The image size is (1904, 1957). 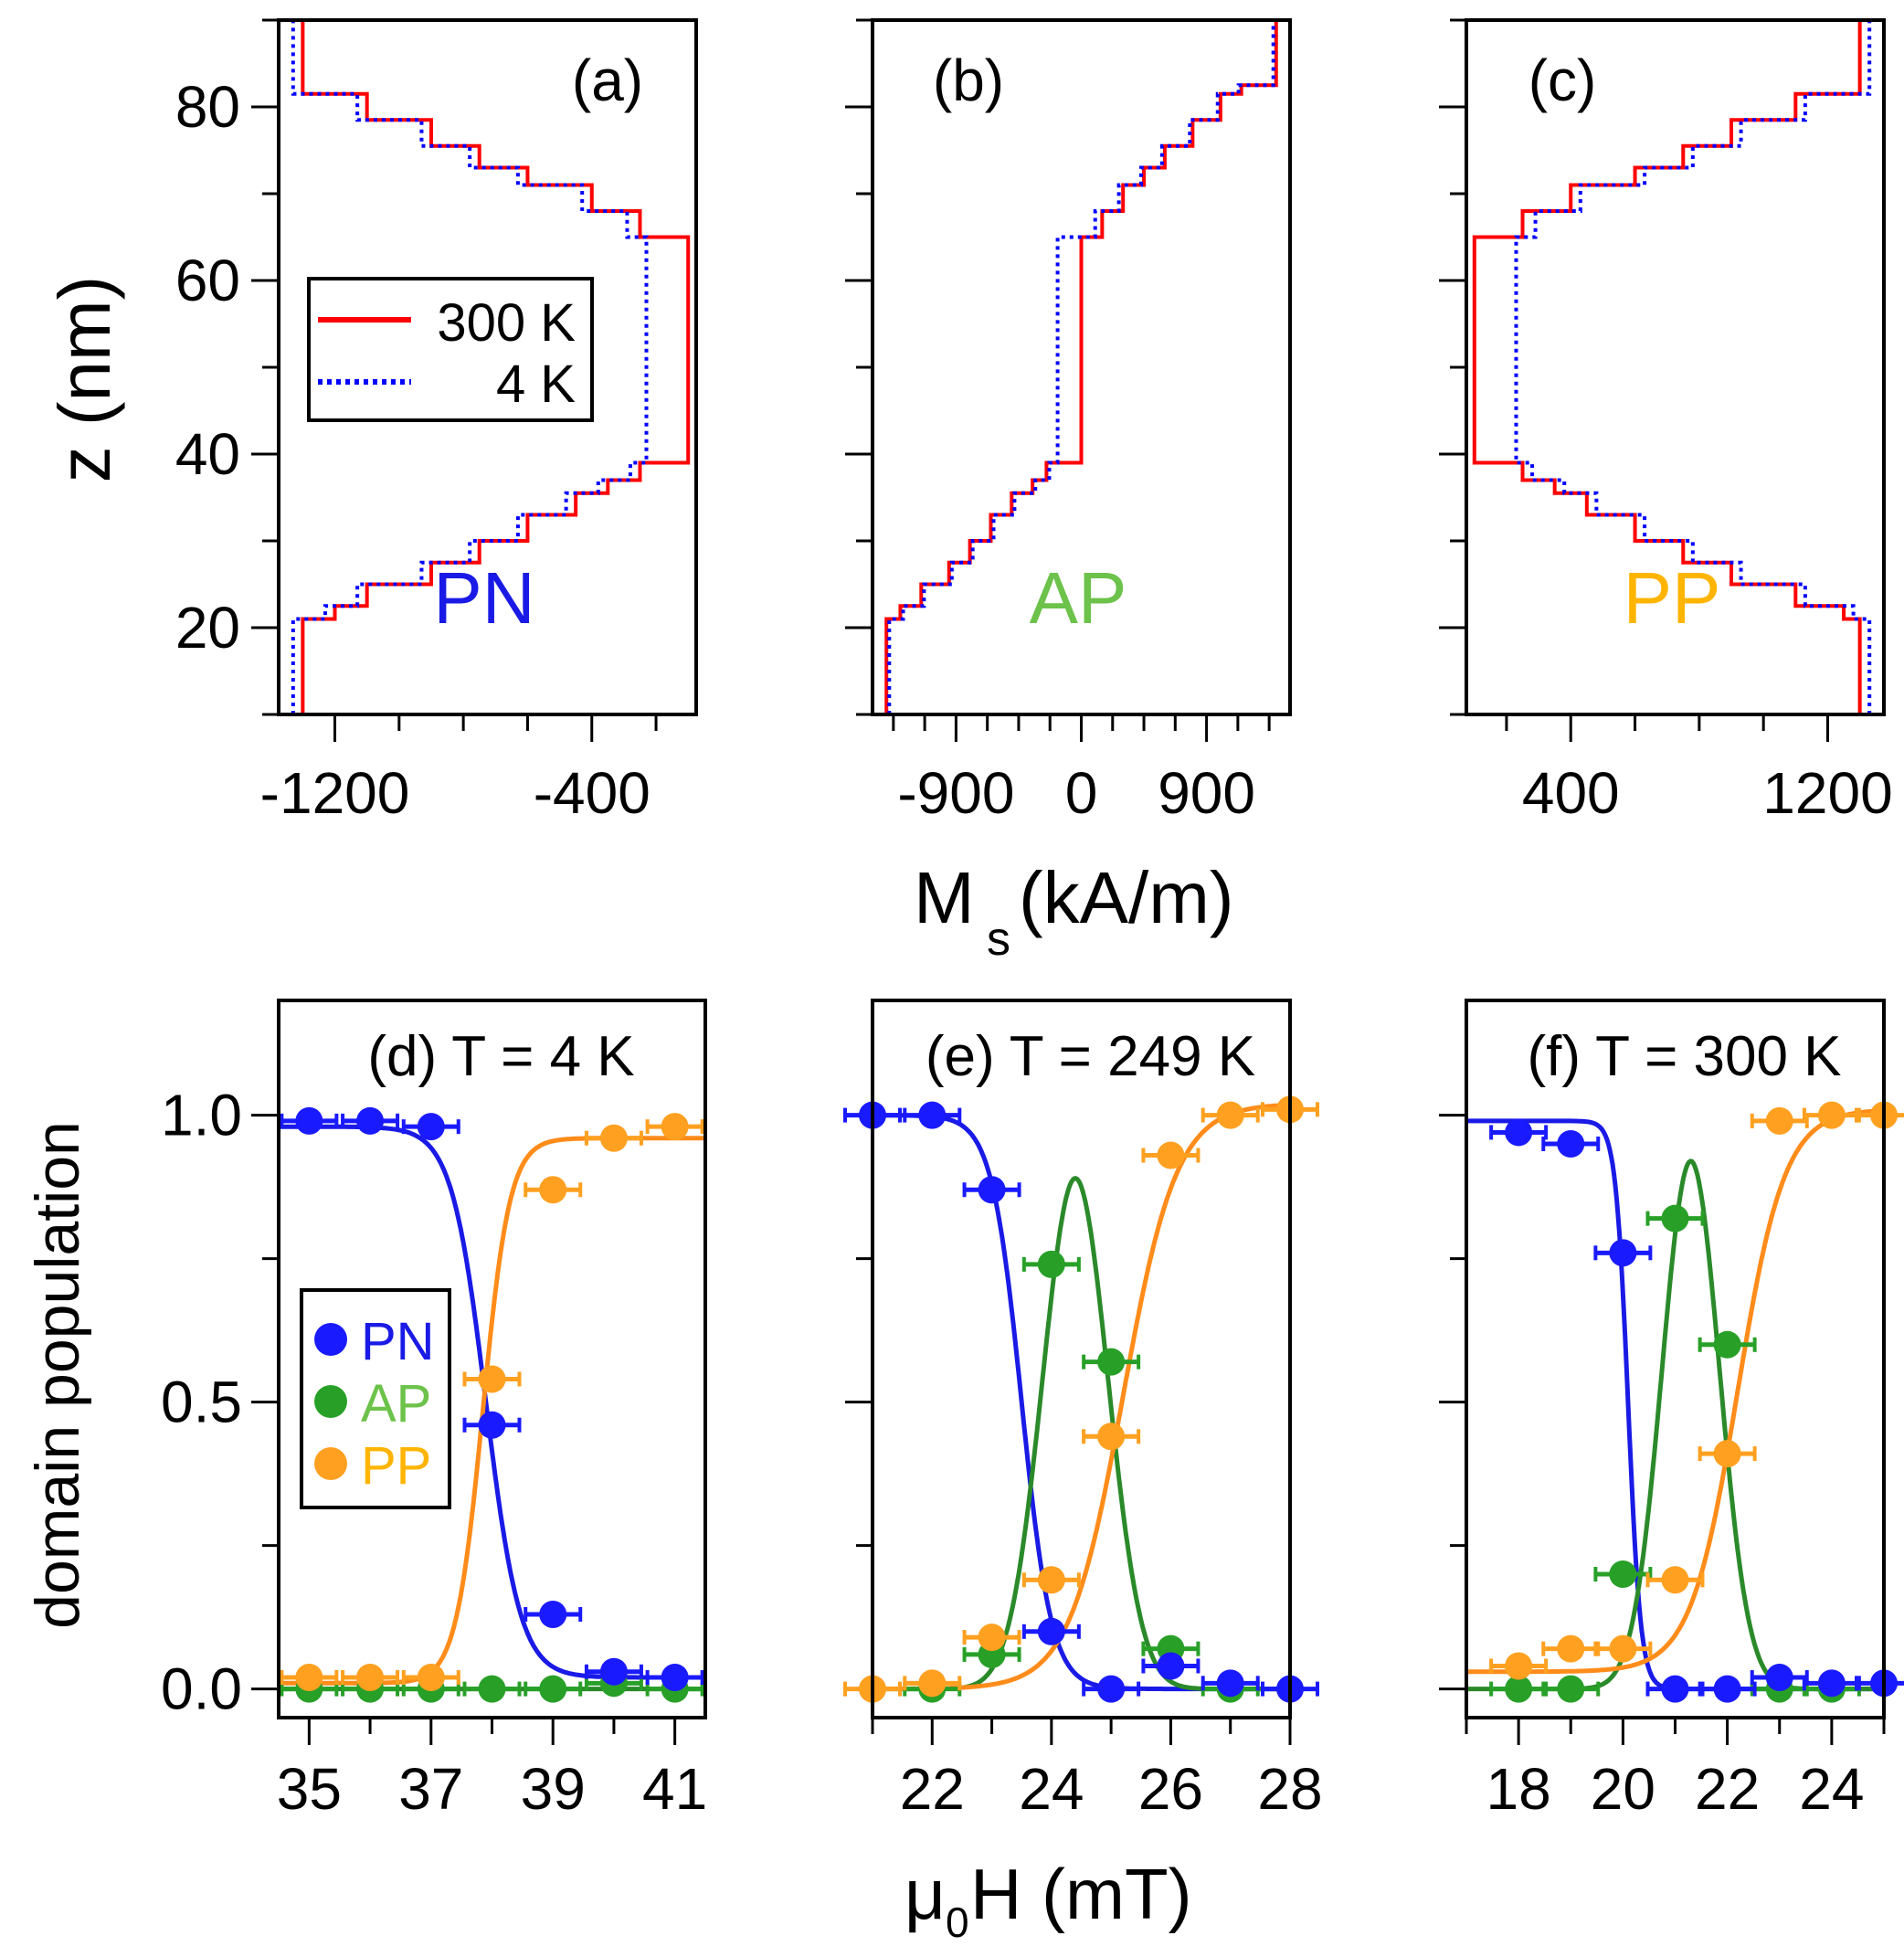 What do you see at coordinates (396, 1466) in the screenshot?
I see `legend-pp-label: PP` at bounding box center [396, 1466].